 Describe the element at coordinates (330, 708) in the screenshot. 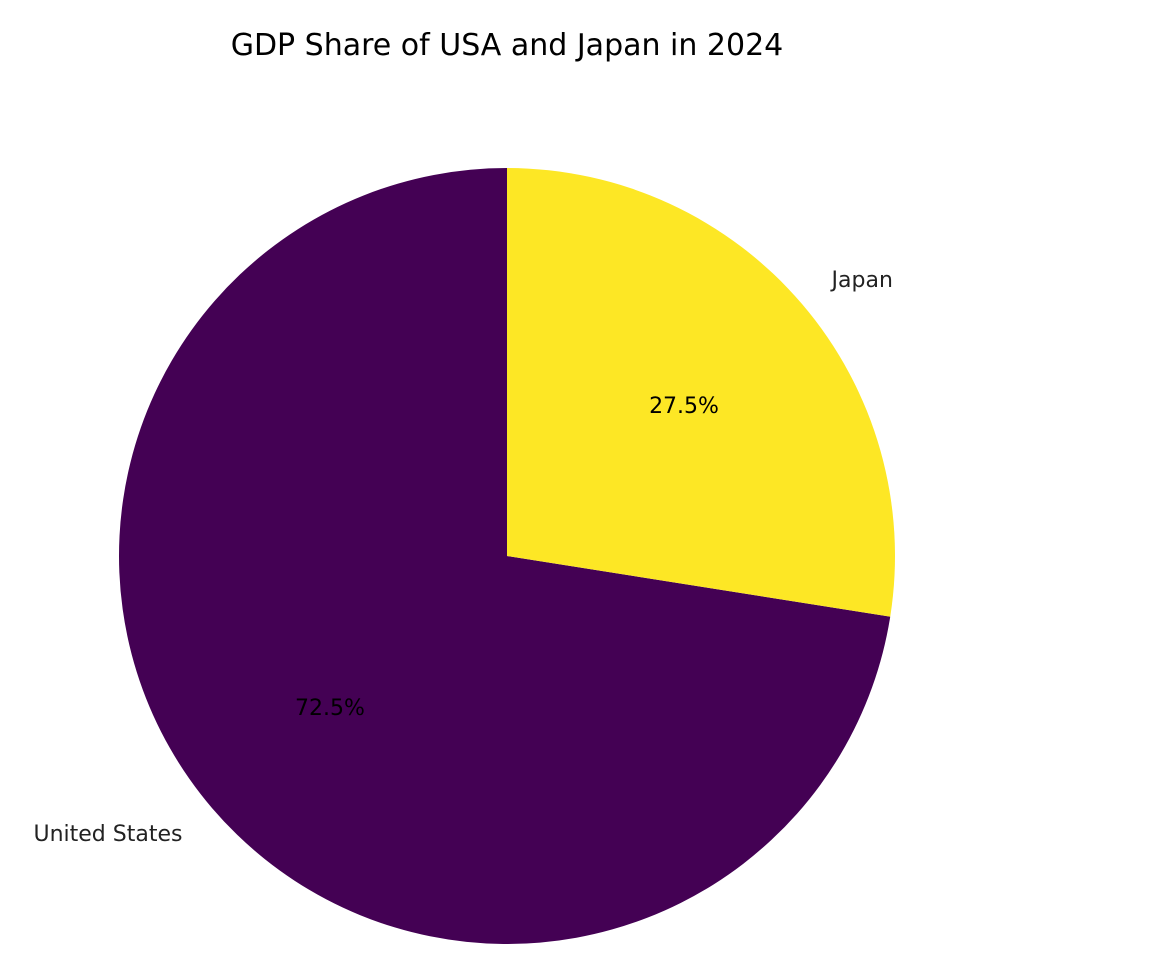

I see `slice-percent-label: 72.5%` at that location.